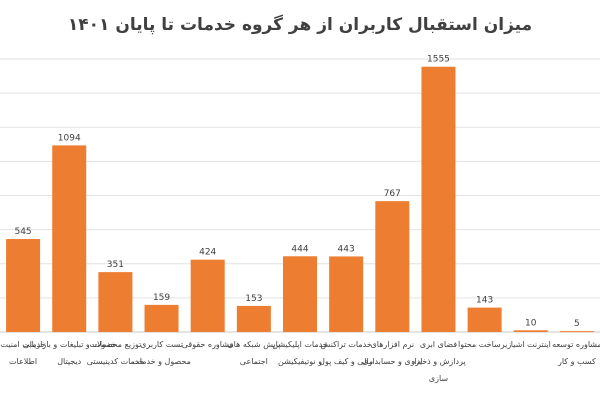 This screenshot has height=400, width=600. I want to click on value-label: 159, so click(161, 298).